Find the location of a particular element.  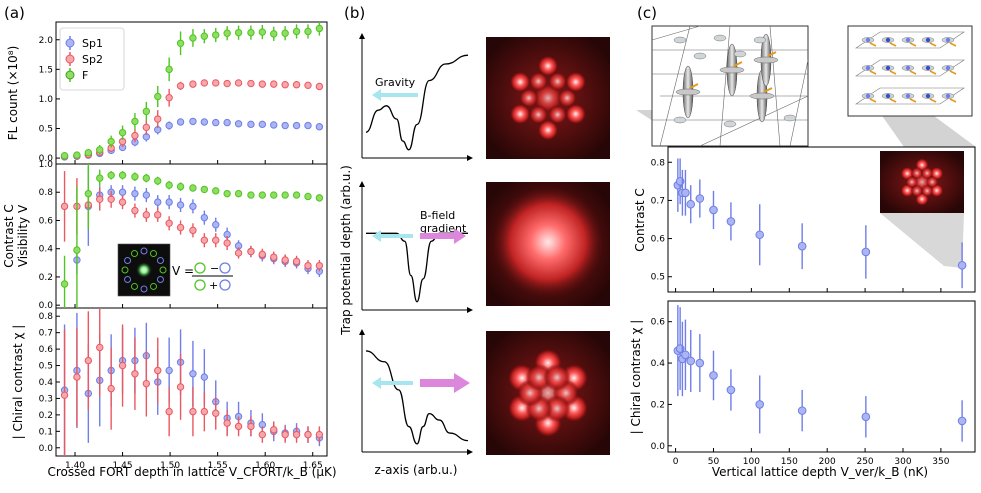

formula-num-minus: − is located at coordinates (214, 268).